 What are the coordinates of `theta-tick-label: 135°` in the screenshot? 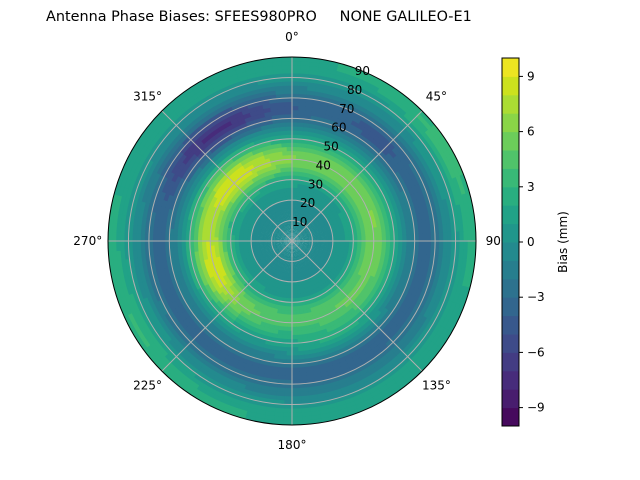 It's located at (436, 385).